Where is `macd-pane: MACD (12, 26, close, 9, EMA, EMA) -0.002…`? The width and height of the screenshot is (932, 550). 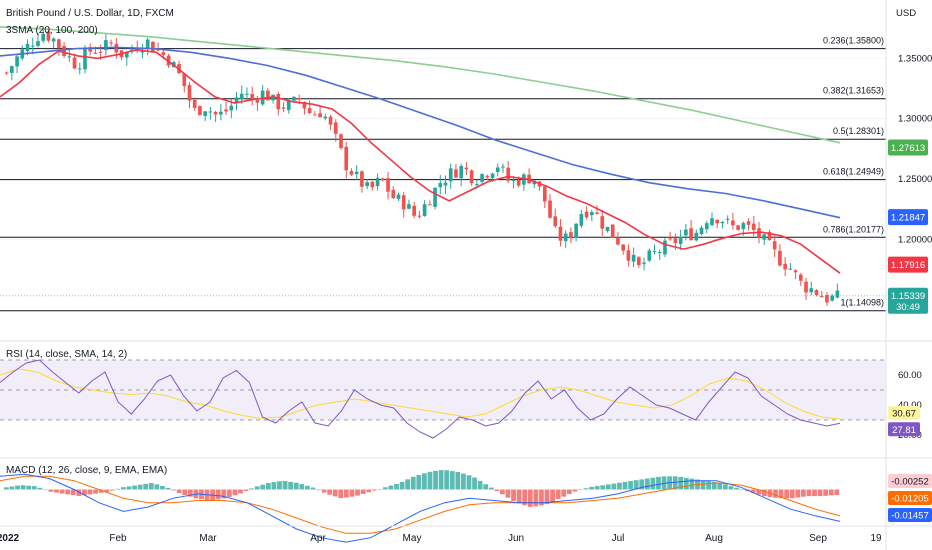 macd-pane: MACD (12, 26, close, 9, EMA, EMA) -0.002… is located at coordinates (466, 504).